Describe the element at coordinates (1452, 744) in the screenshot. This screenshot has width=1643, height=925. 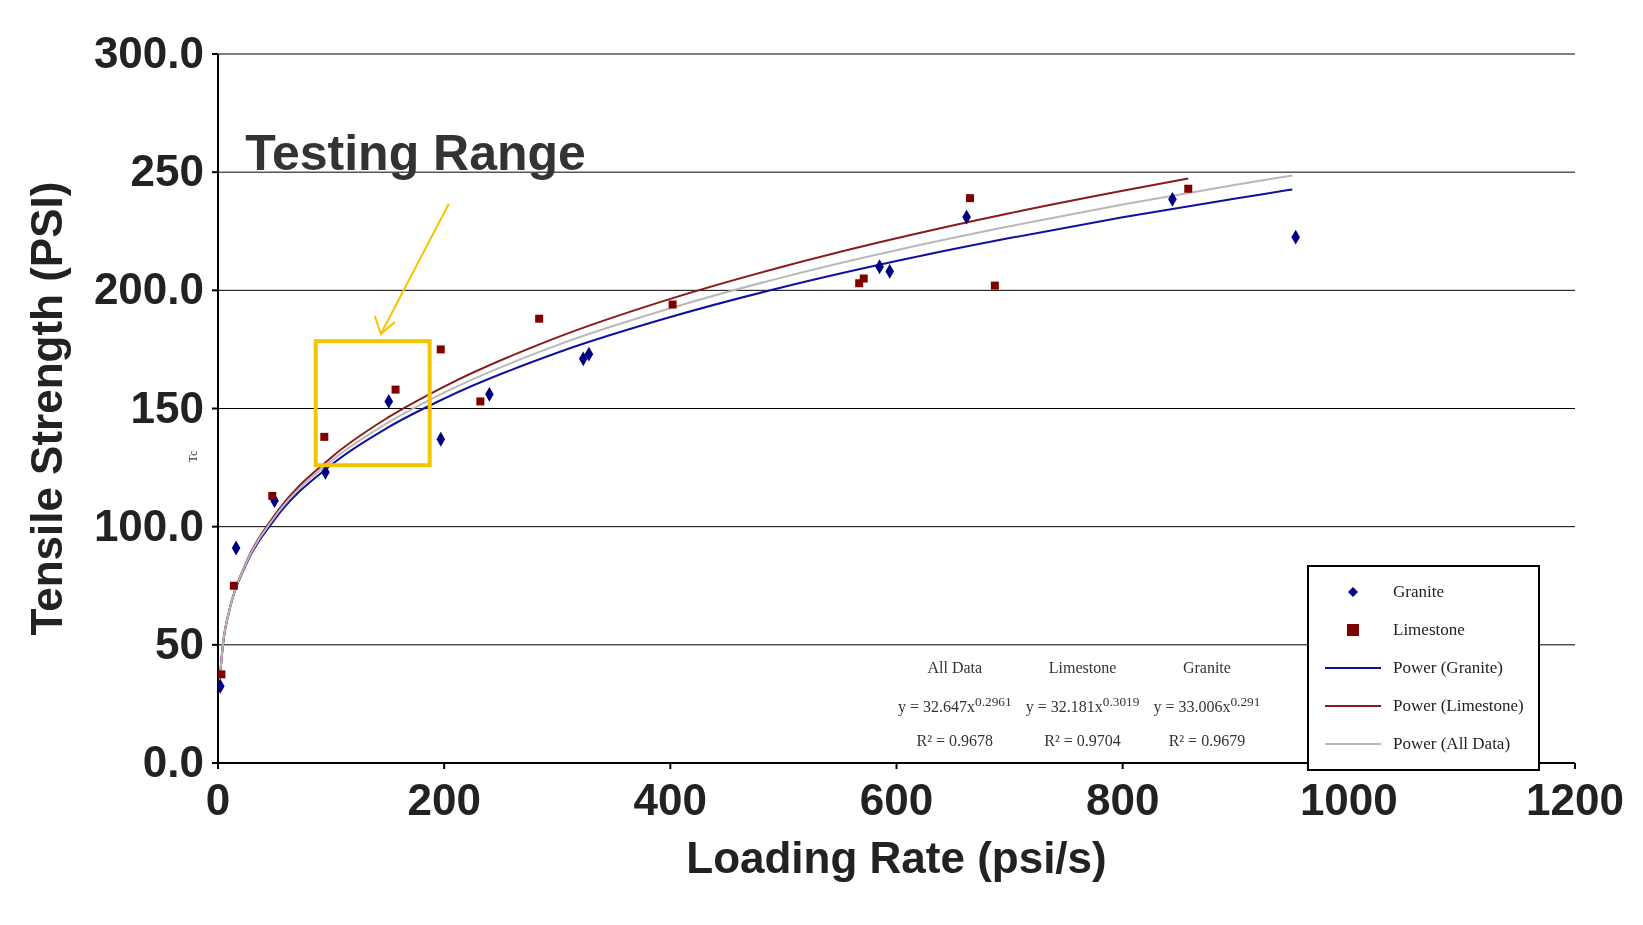
I see `legend-label: Power (All Data)` at that location.